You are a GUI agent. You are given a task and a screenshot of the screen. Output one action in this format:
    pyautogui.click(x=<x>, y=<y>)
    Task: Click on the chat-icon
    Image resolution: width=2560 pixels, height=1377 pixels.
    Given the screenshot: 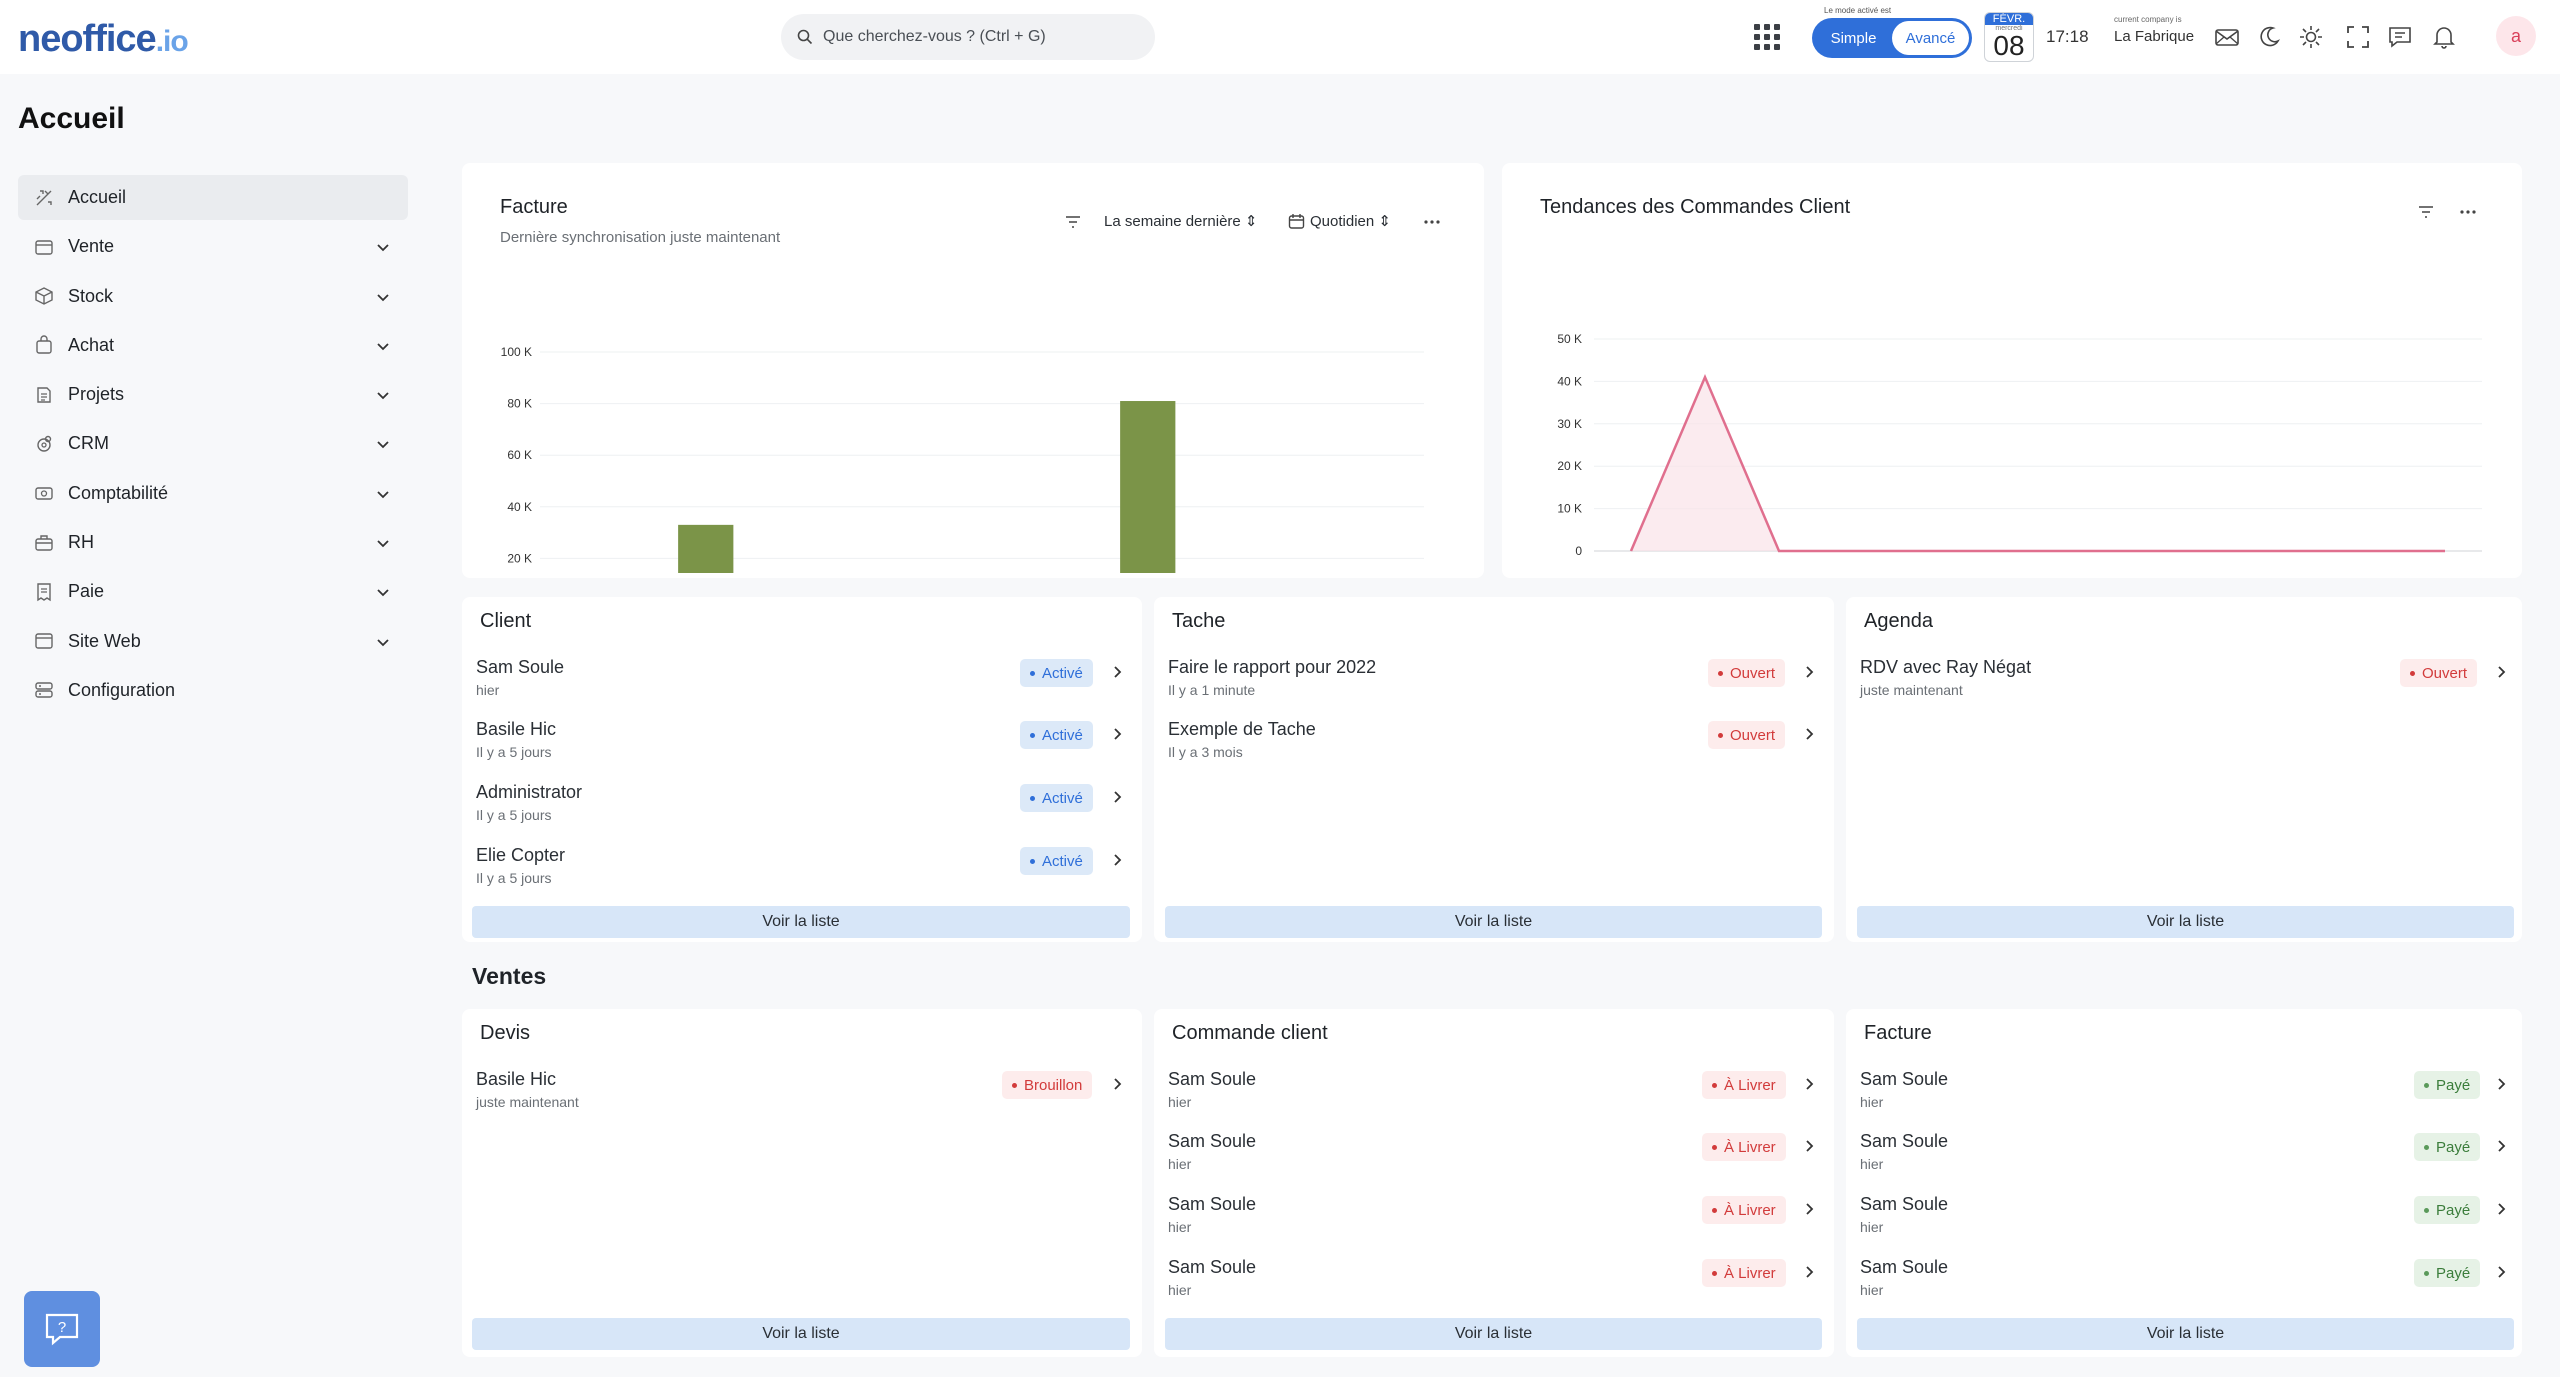 What is the action you would take?
    pyautogui.click(x=2400, y=37)
    